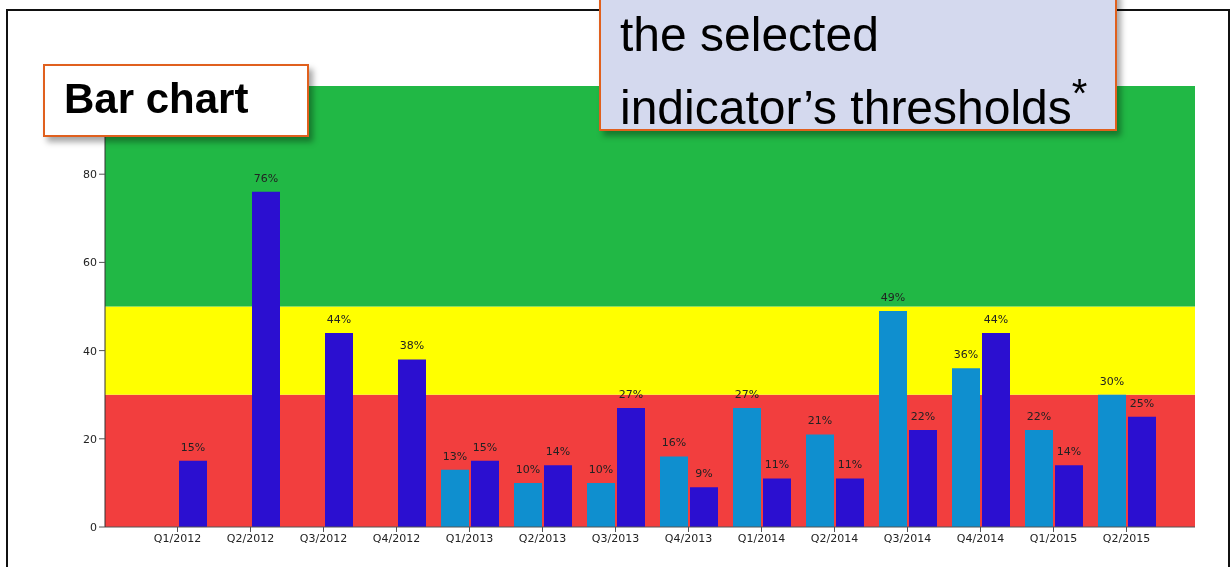 The image size is (1232, 567). I want to click on data-label: 9%, so click(704, 474).